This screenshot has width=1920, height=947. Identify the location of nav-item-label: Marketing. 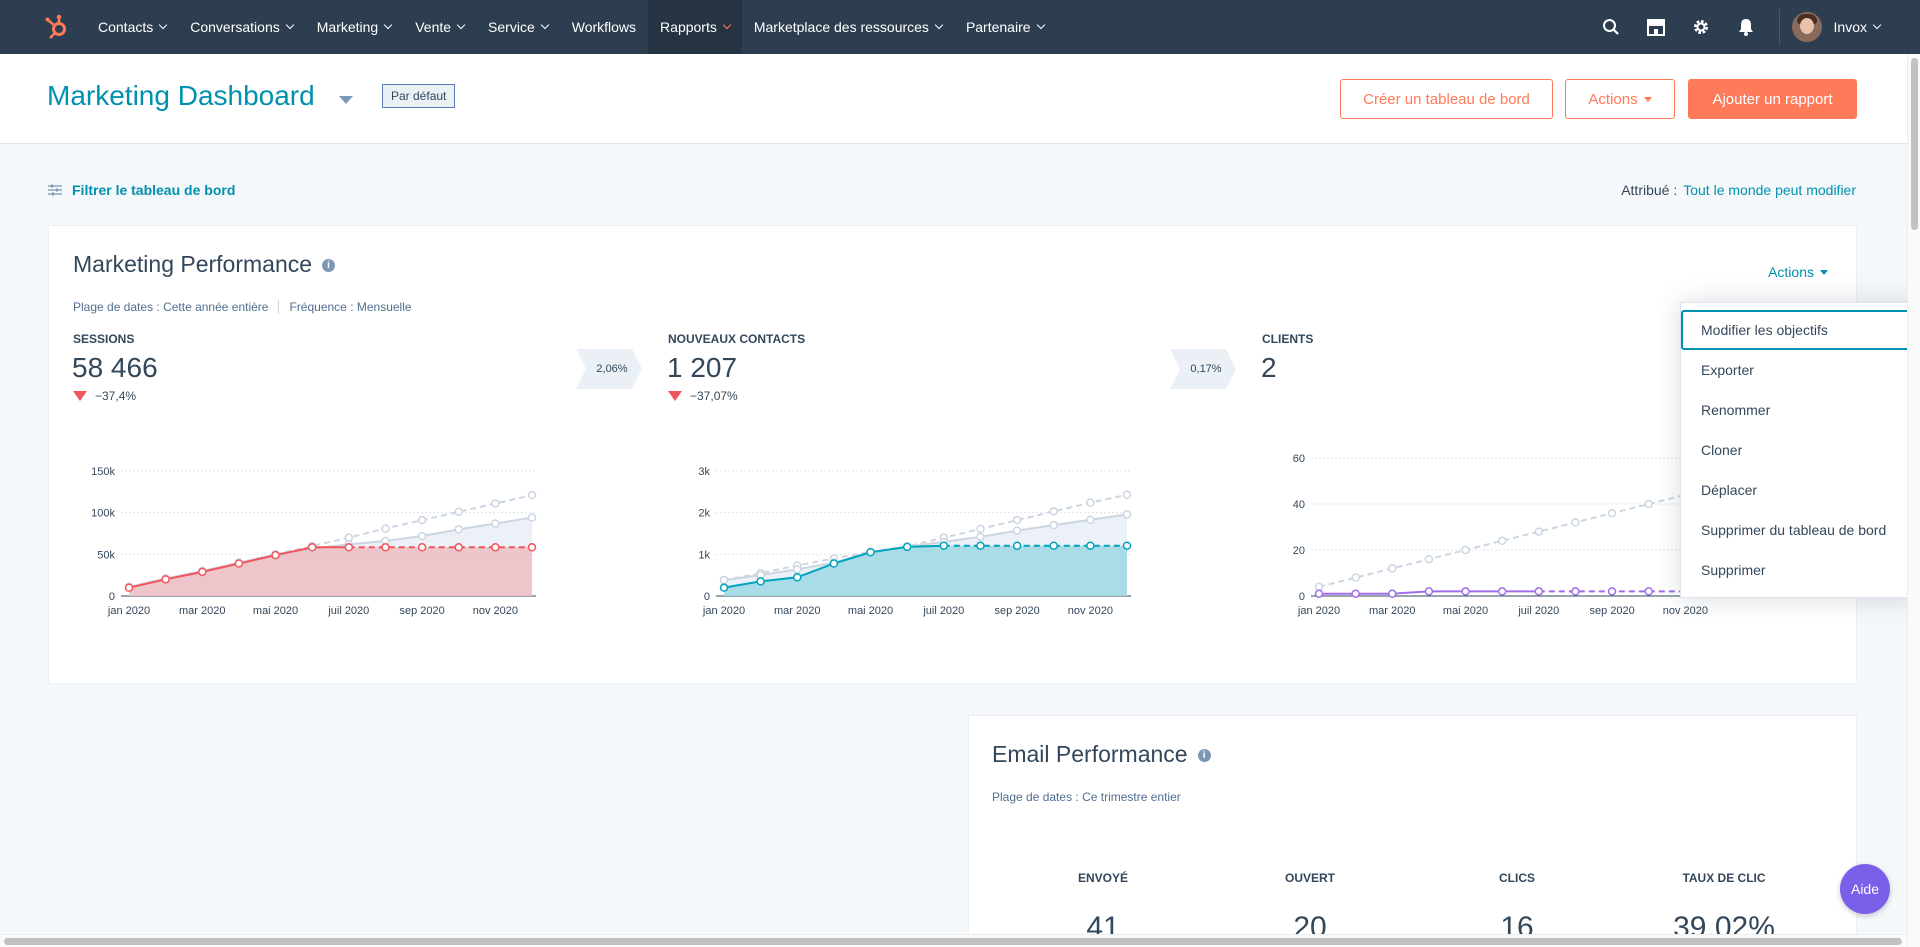
(347, 27).